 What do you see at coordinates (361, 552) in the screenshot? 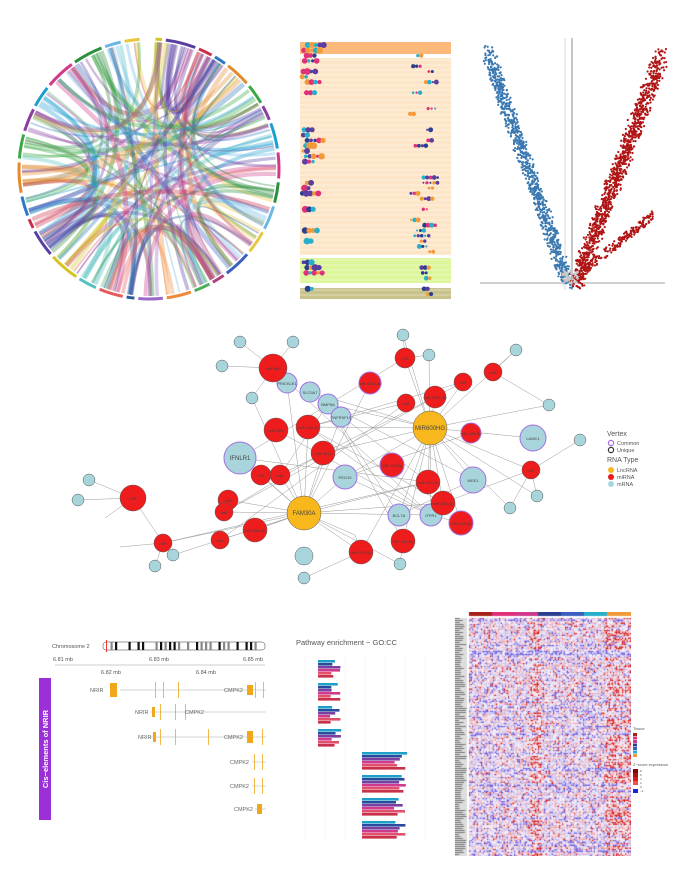
I see `node-mir-204-5p: miR-204-5p` at bounding box center [361, 552].